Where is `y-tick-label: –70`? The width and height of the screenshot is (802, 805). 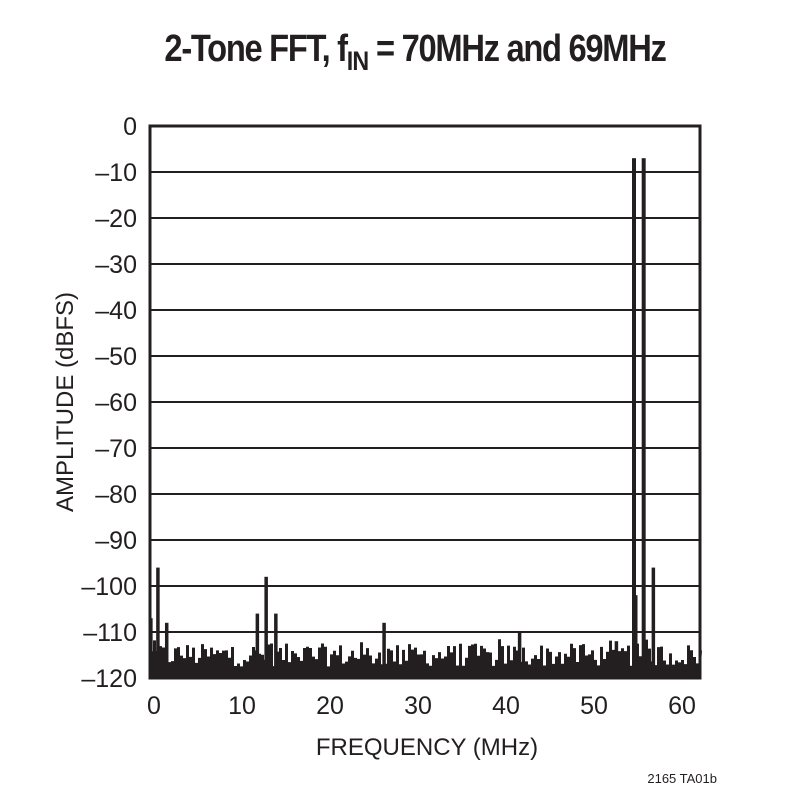
y-tick-label: –70 is located at coordinates (116, 449).